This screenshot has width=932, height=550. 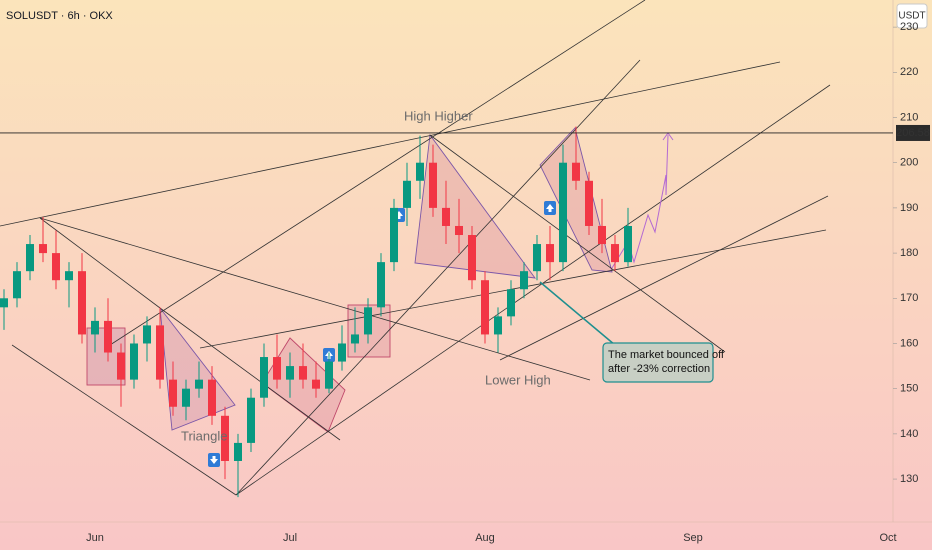 I want to click on x-tick-label: Sep, so click(x=693, y=538).